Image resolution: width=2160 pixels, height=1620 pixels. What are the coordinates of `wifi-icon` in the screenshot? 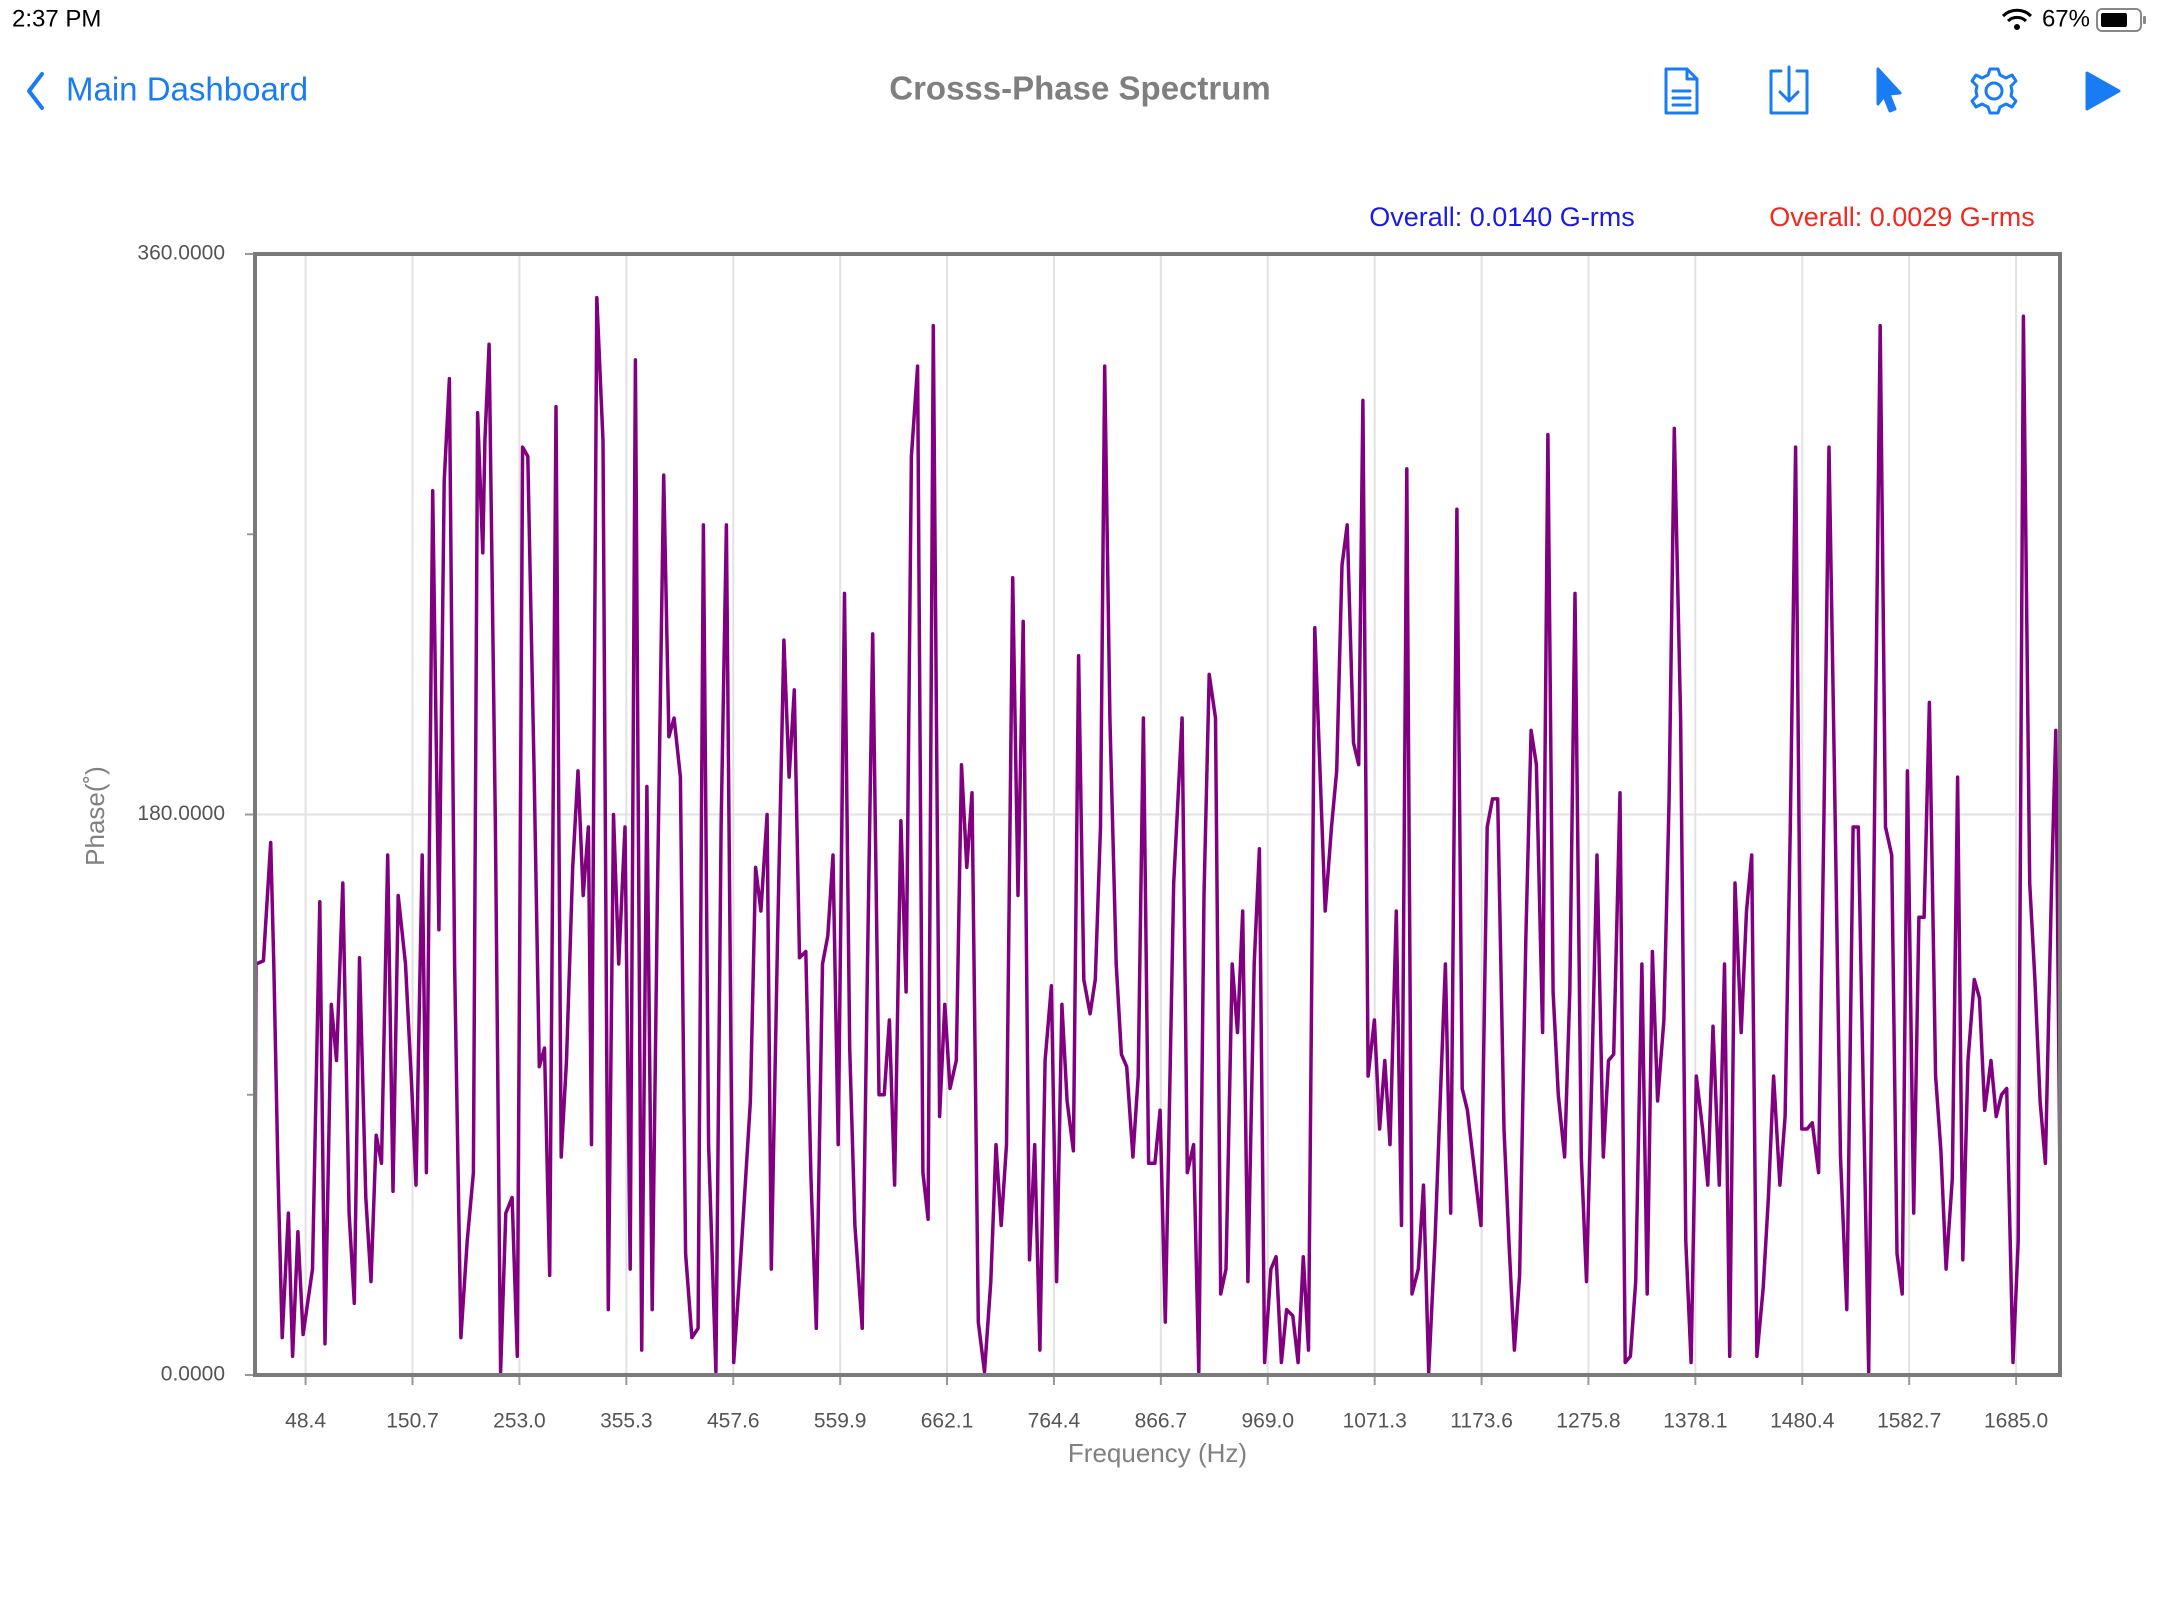 It's located at (2017, 19).